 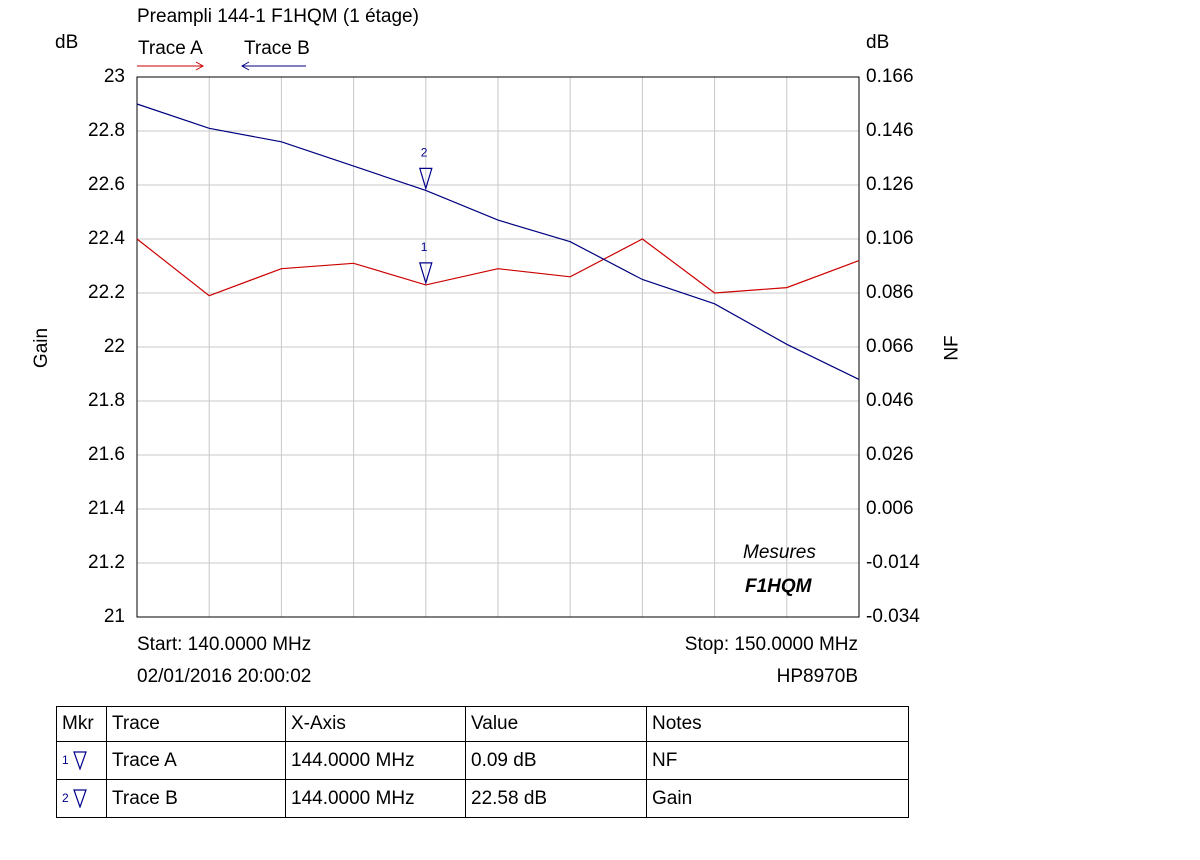 I want to click on right-tick-label: 0.106, so click(x=890, y=238).